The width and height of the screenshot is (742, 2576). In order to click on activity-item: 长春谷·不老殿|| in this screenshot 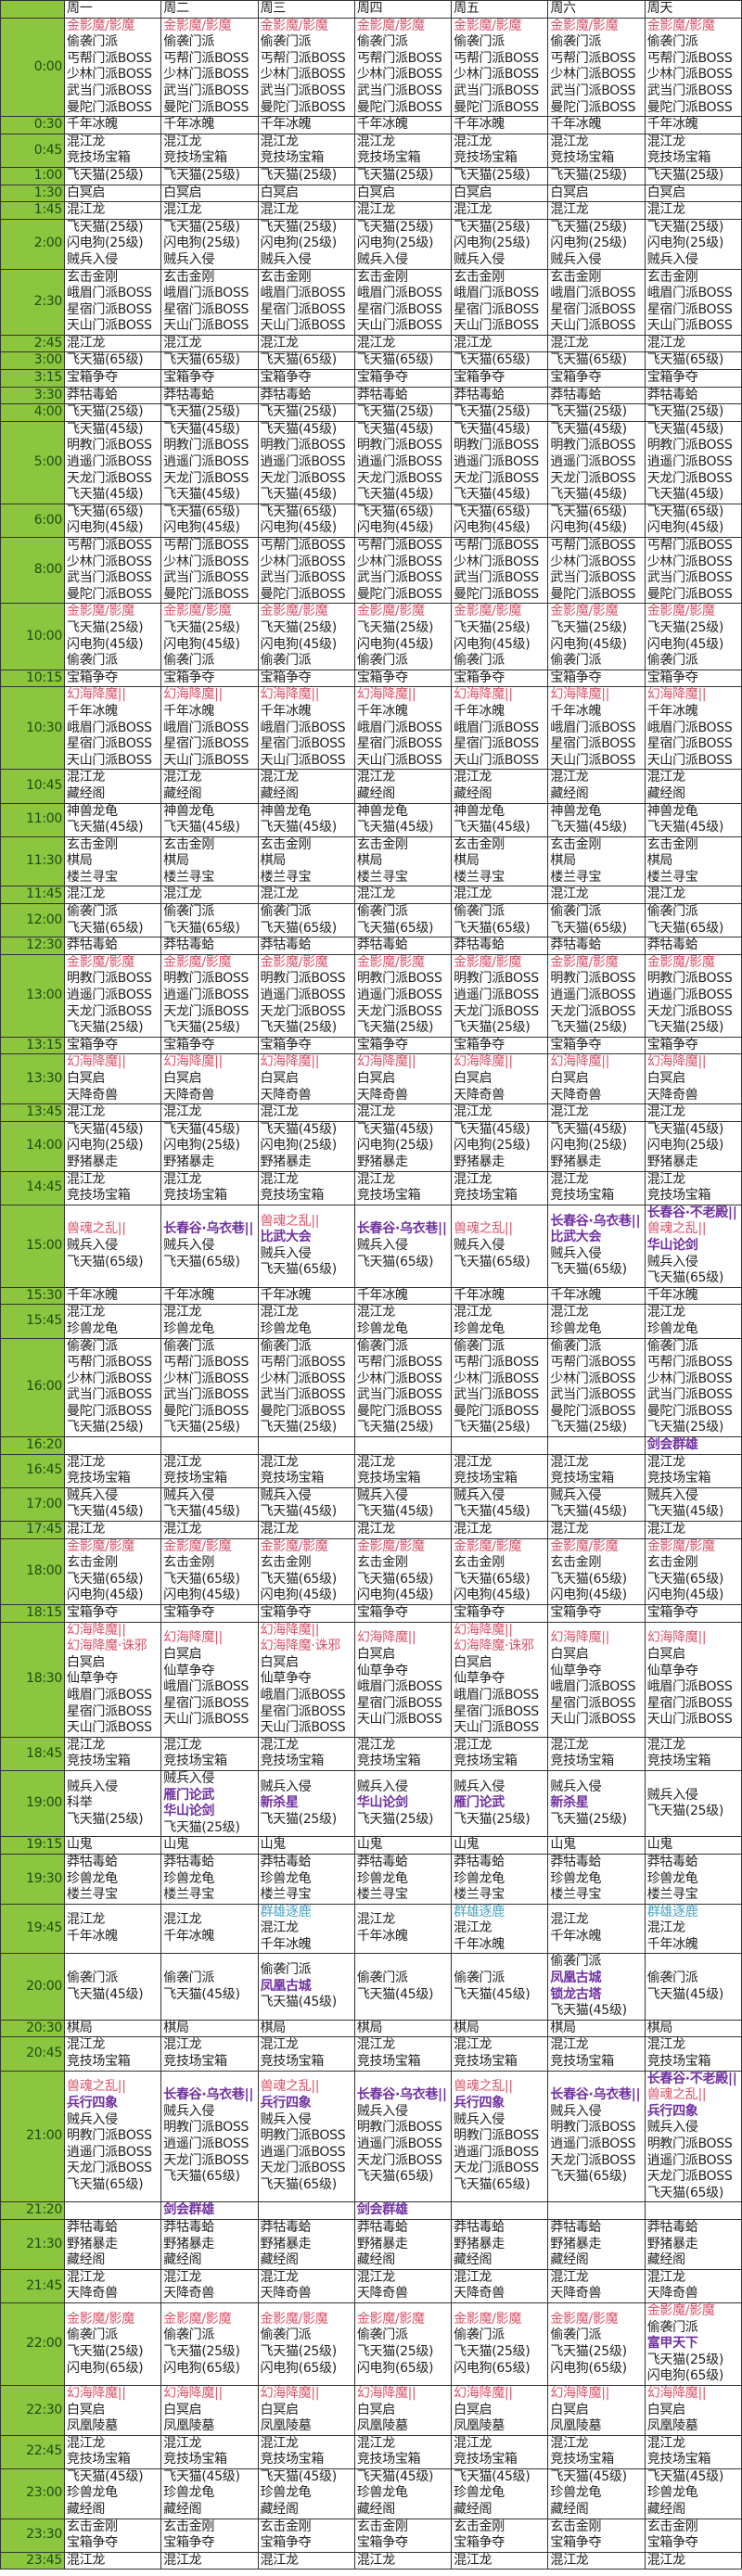, I will do `click(691, 2078)`.